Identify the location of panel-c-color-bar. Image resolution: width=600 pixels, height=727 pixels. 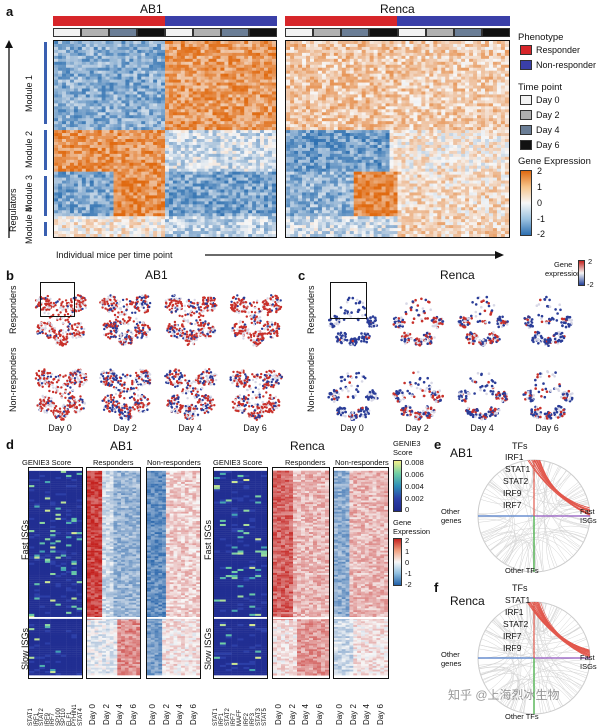
(581, 273).